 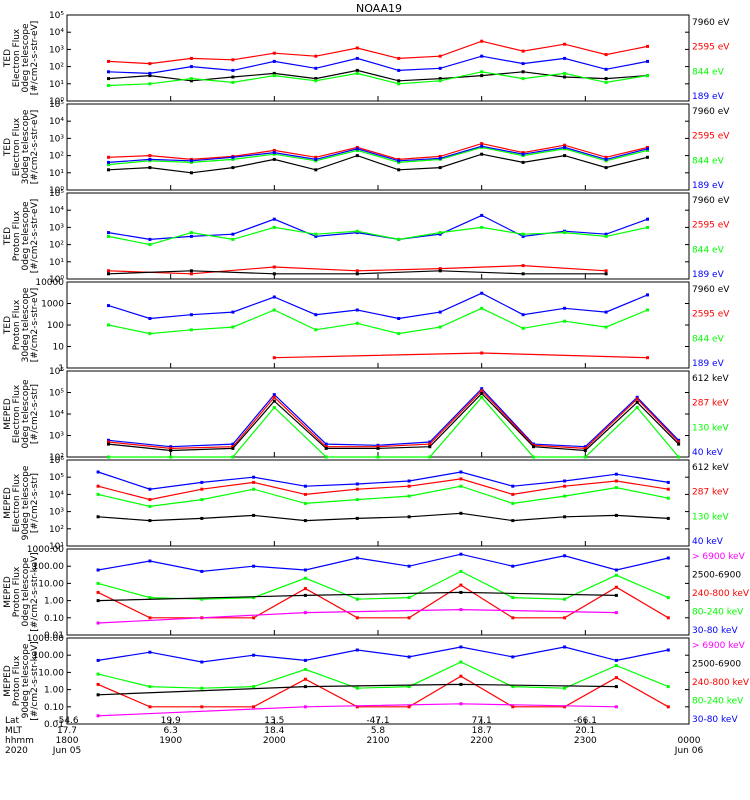 What do you see at coordinates (708, 161) in the screenshot?
I see `legend-entry: 844 eV` at bounding box center [708, 161].